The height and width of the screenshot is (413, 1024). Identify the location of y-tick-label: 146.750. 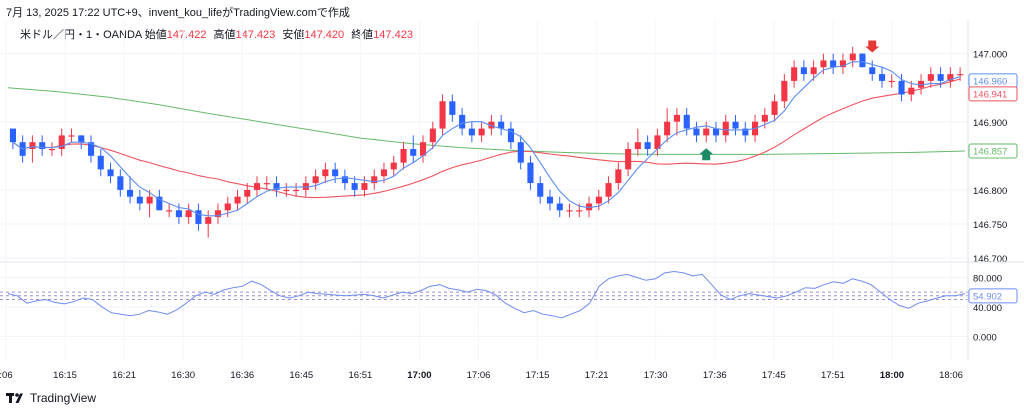
(990, 225).